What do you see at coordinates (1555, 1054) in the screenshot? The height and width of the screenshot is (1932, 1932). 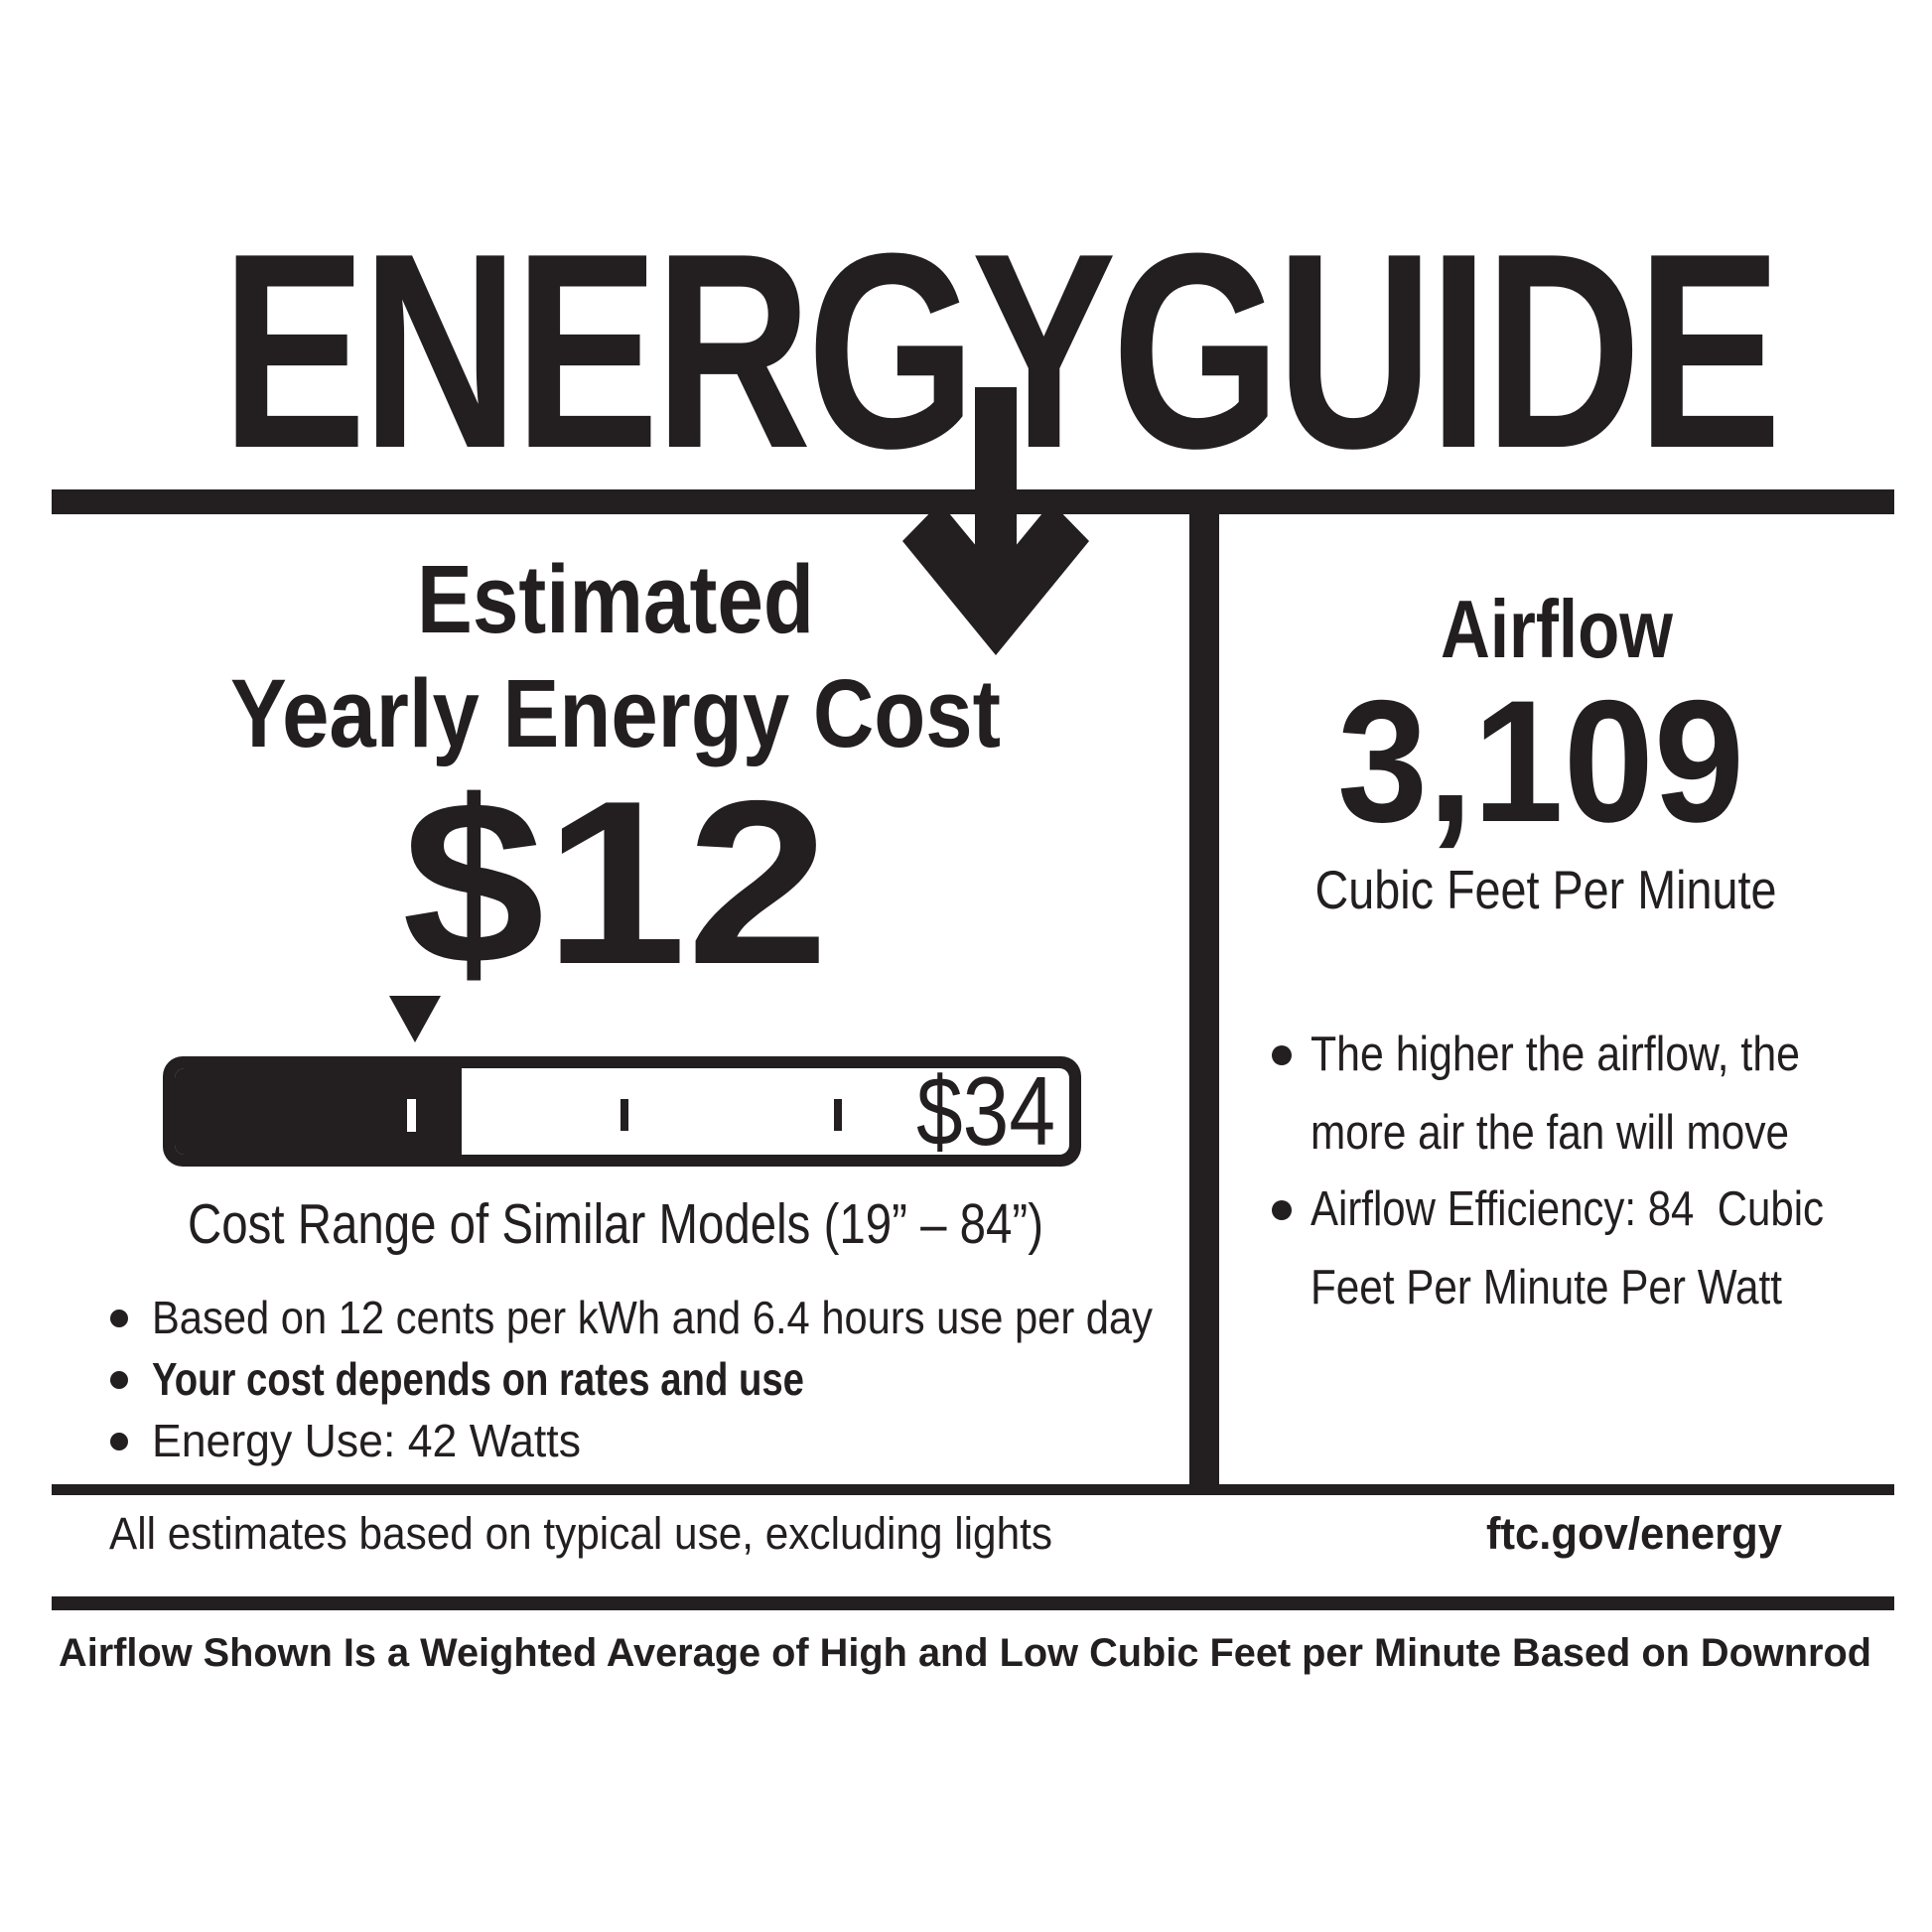 I see `right-bullet-airflow-line1: The higher the airflow, the` at bounding box center [1555, 1054].